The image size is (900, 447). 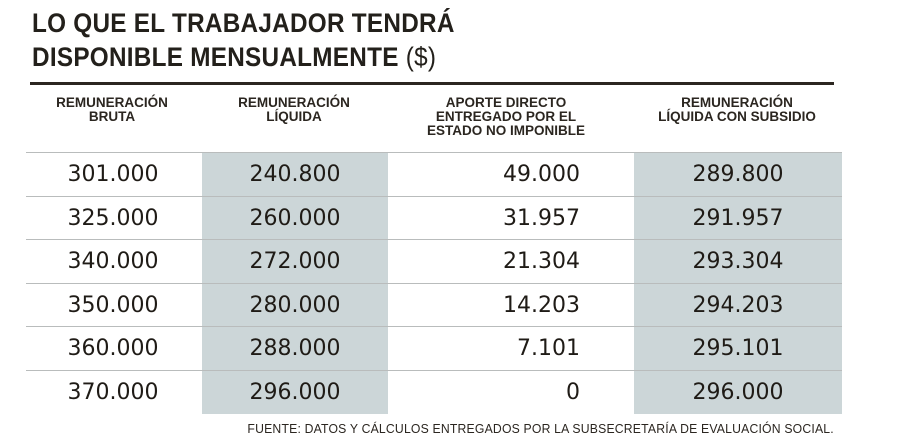 I want to click on cell-liquida-con-subsidio: 289.800, so click(x=738, y=174).